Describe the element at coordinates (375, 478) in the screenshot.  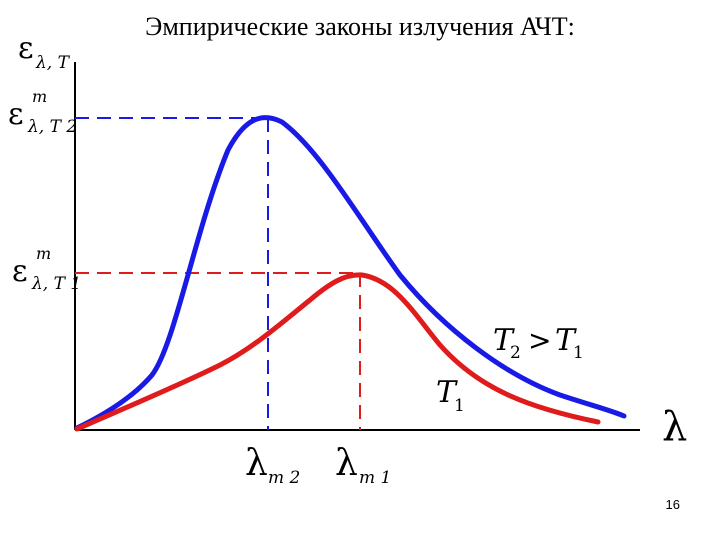
I see `svg-text: m 1` at that location.